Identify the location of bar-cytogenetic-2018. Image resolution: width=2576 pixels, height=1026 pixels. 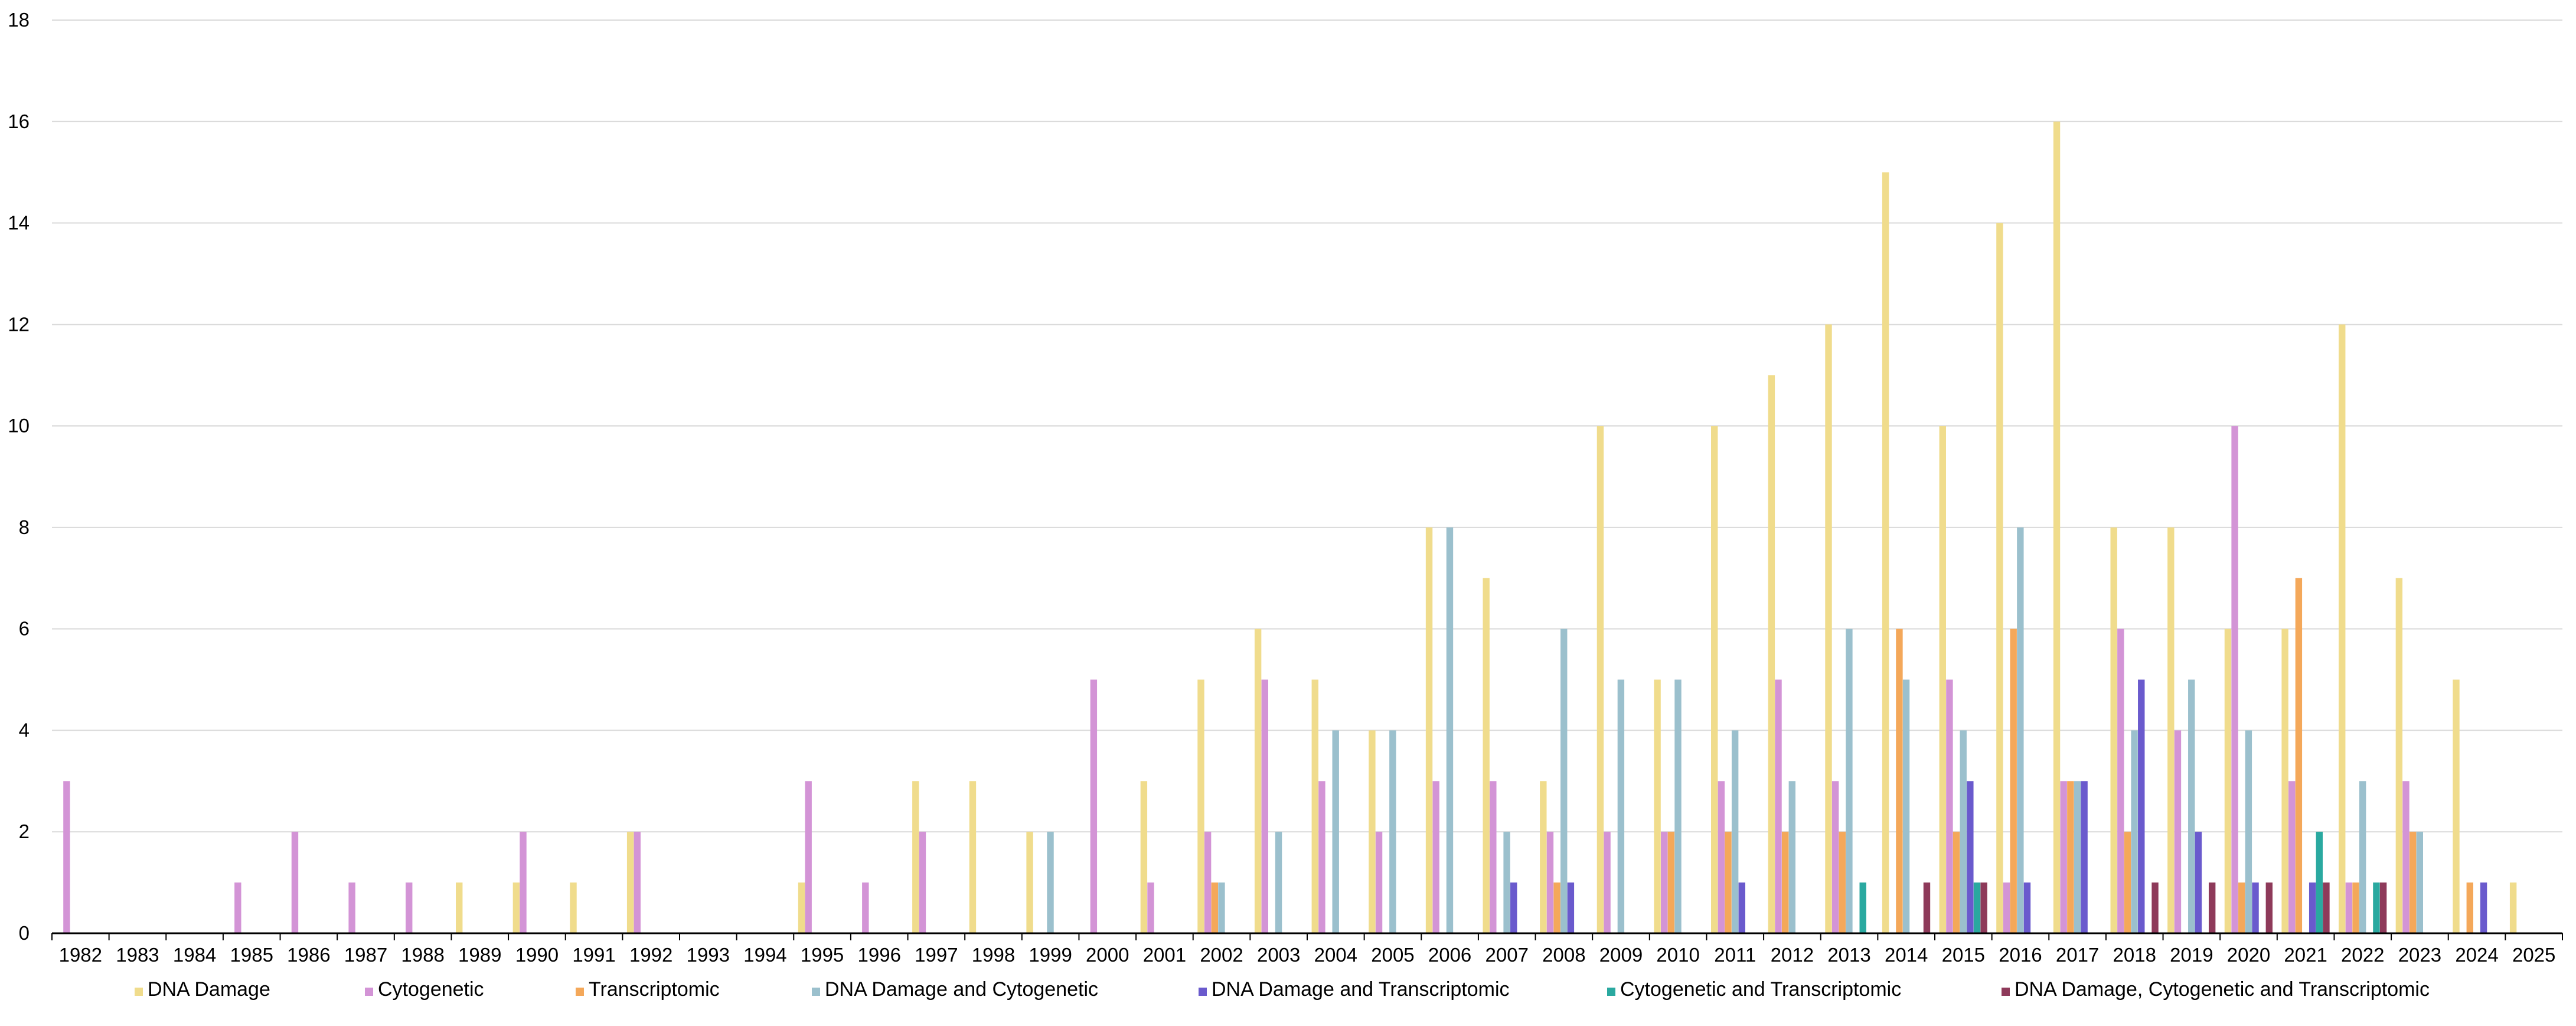
(2120, 780).